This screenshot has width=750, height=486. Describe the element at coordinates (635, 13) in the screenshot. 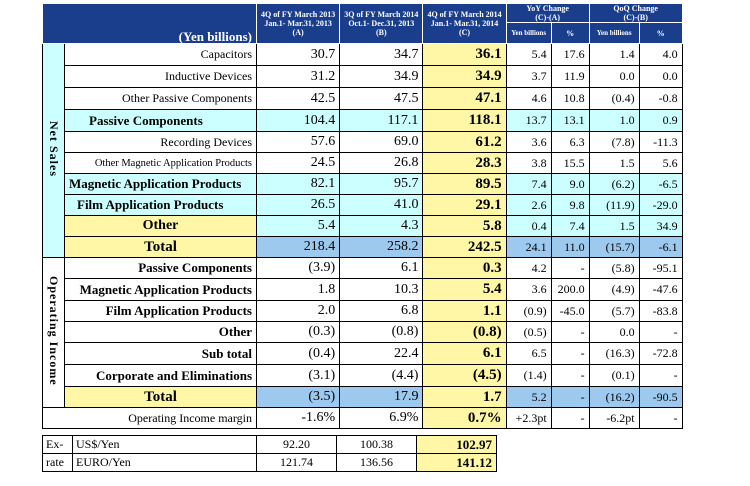

I see `qoq-header: QoQ Change (C)-(B)` at that location.